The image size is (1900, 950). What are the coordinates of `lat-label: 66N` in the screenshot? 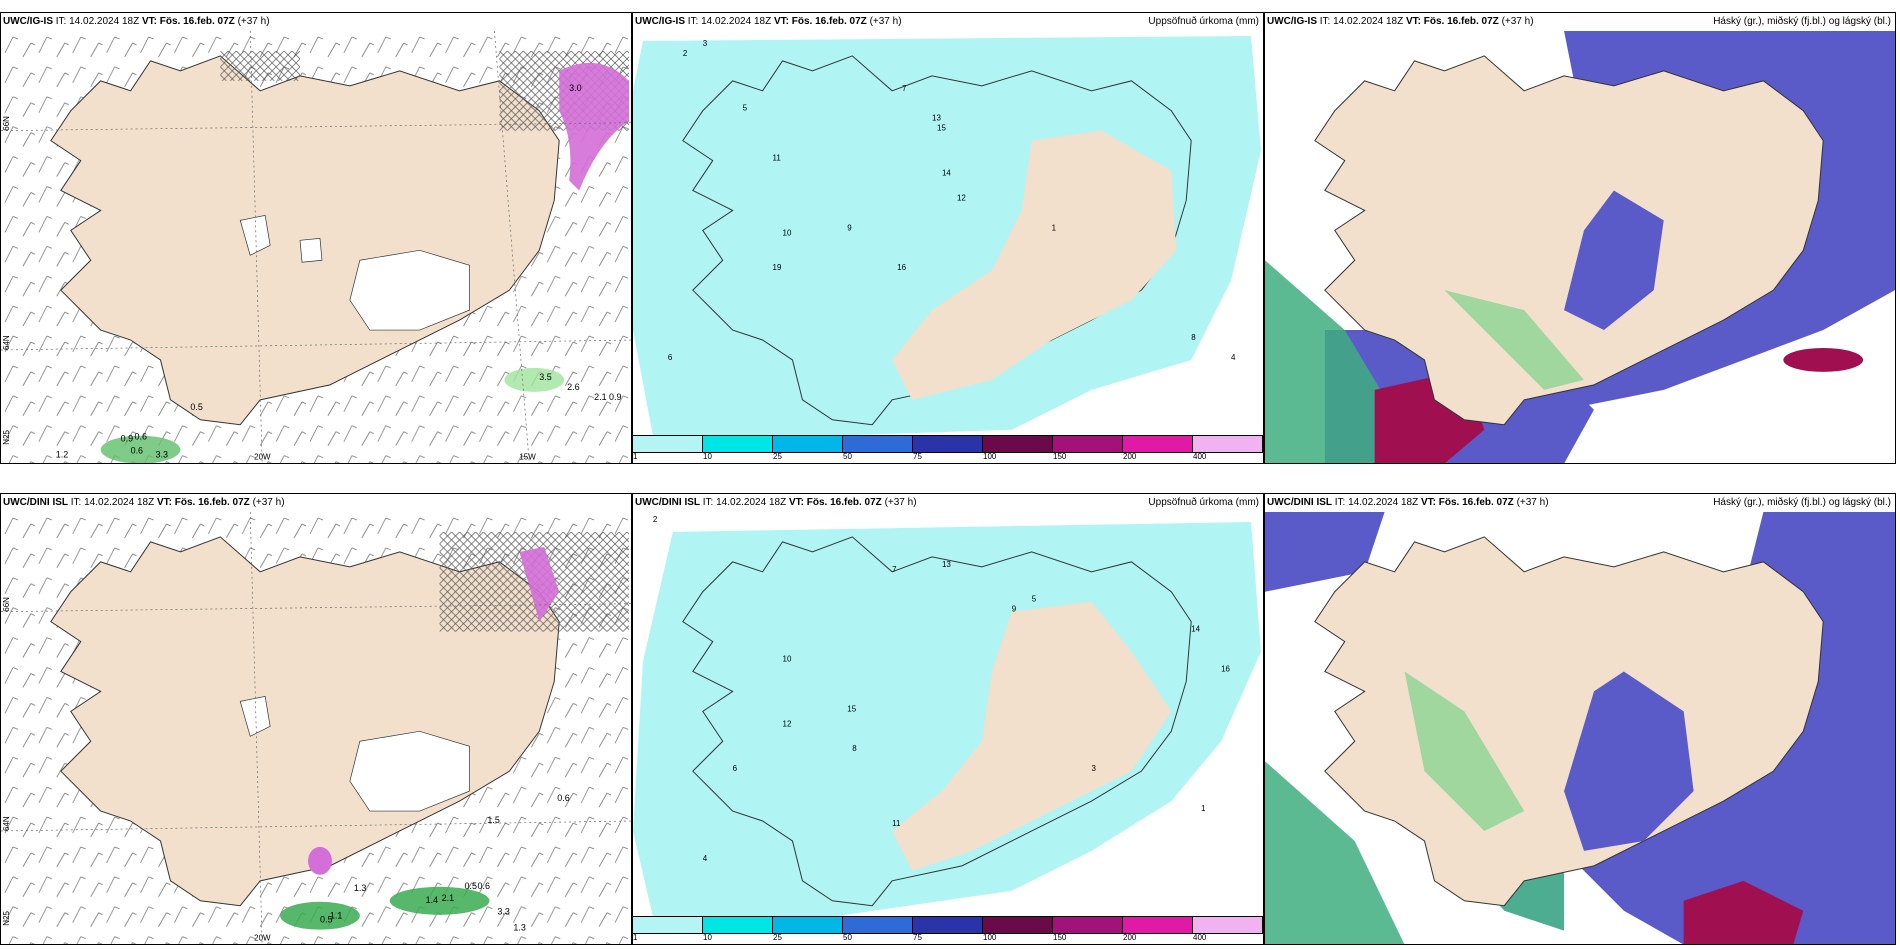 It's located at (6, 604).